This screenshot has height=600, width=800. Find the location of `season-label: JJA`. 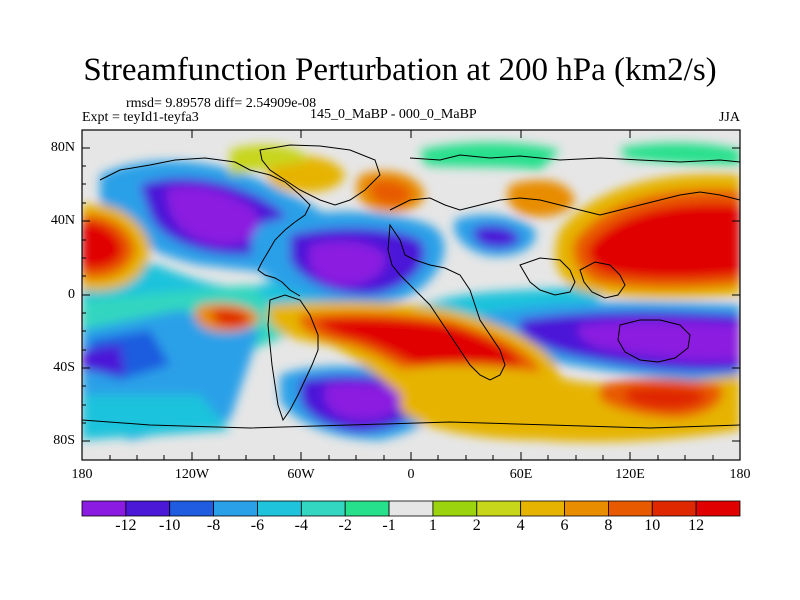

season-label: JJA is located at coordinates (729, 117).